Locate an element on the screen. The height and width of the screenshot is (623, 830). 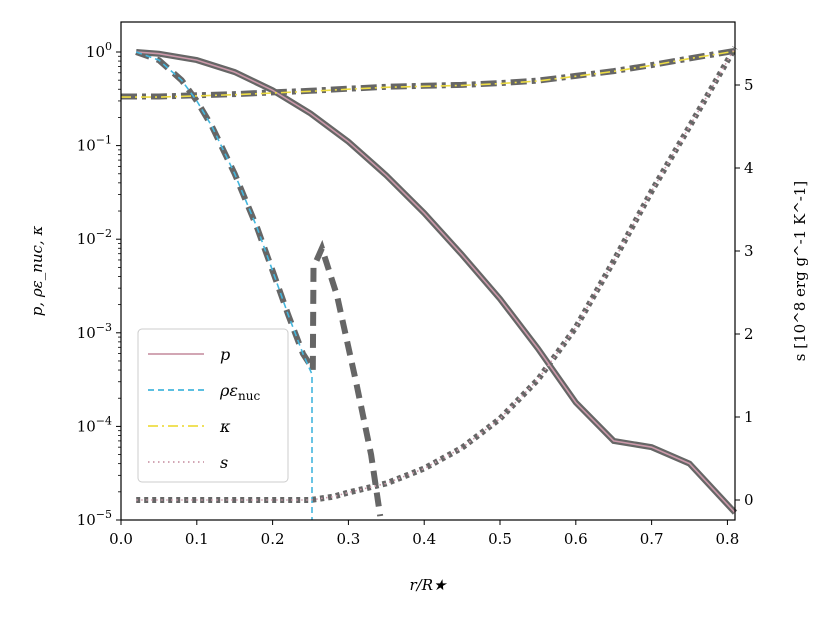
y-left-tick-label: 10⁰ is located at coordinates (99, 50).